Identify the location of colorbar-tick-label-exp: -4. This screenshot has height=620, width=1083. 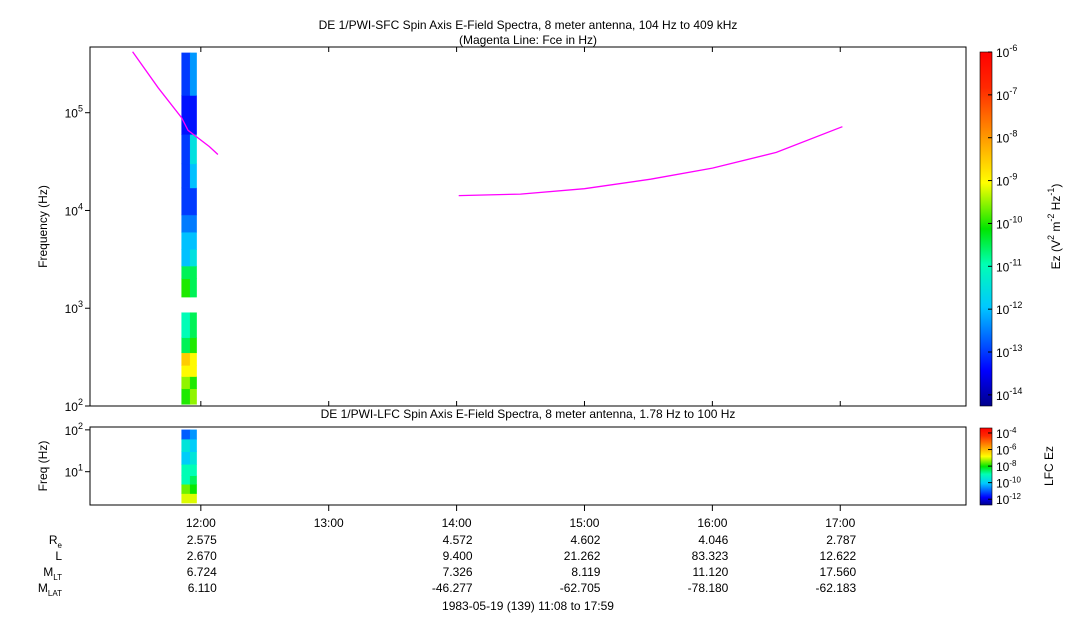
(1013, 430).